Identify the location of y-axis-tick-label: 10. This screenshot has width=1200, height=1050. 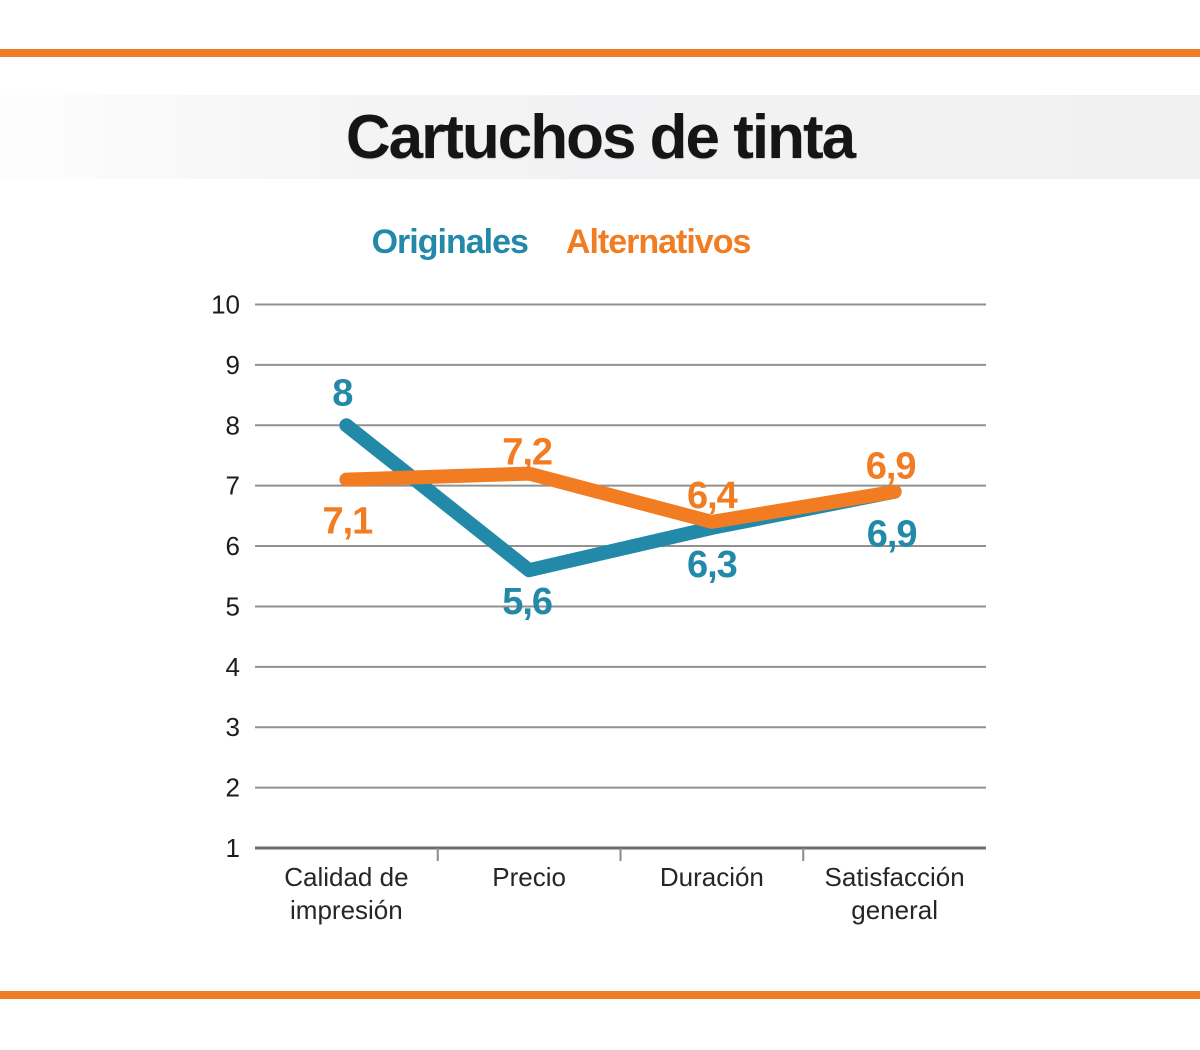
(225, 305).